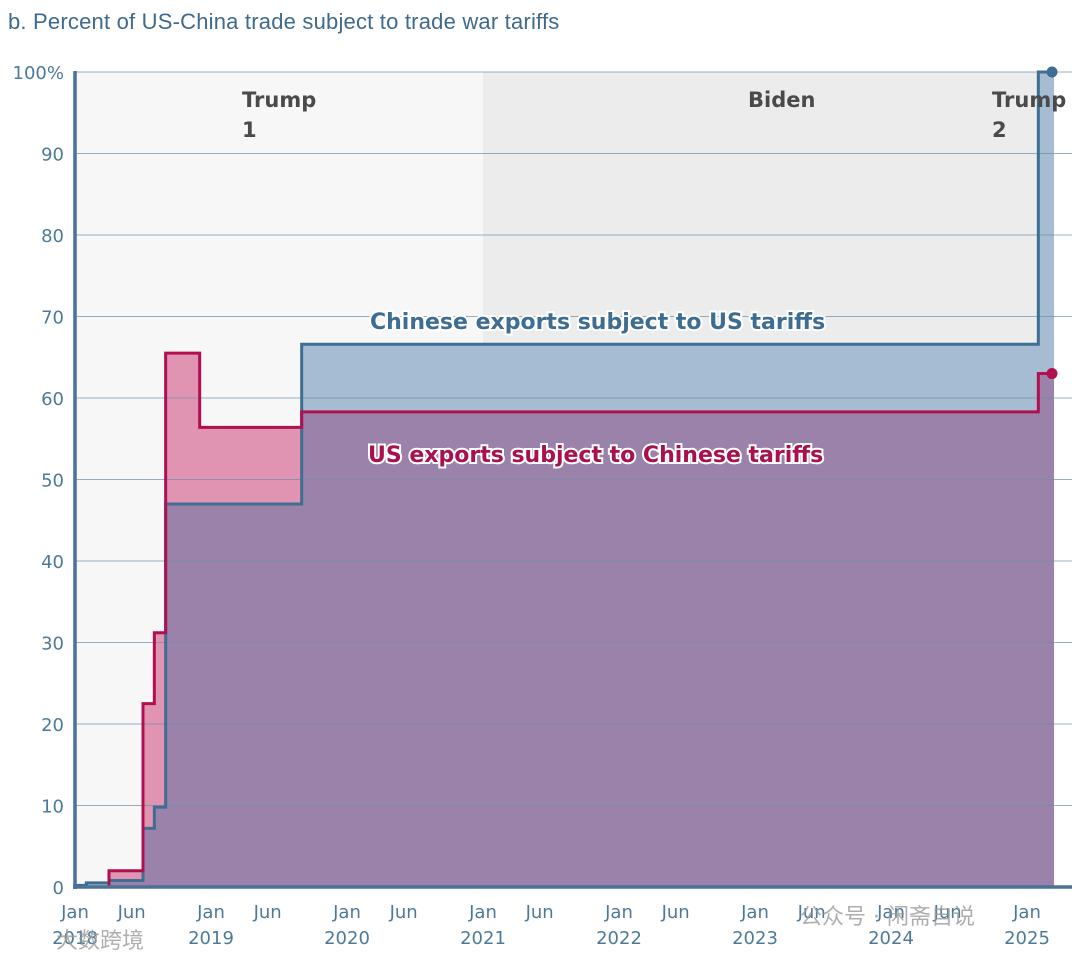 The width and height of the screenshot is (1080, 960). Describe the element at coordinates (211, 938) in the screenshot. I see `x-tick-year: 2019` at that location.